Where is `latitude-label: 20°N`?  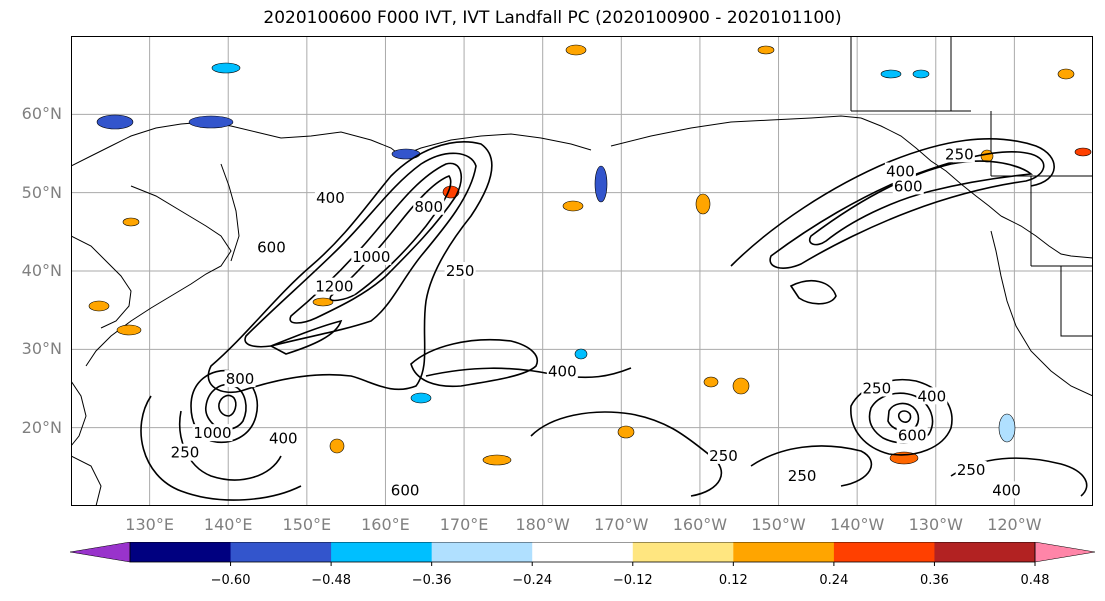 latitude-label: 20°N is located at coordinates (41, 427).